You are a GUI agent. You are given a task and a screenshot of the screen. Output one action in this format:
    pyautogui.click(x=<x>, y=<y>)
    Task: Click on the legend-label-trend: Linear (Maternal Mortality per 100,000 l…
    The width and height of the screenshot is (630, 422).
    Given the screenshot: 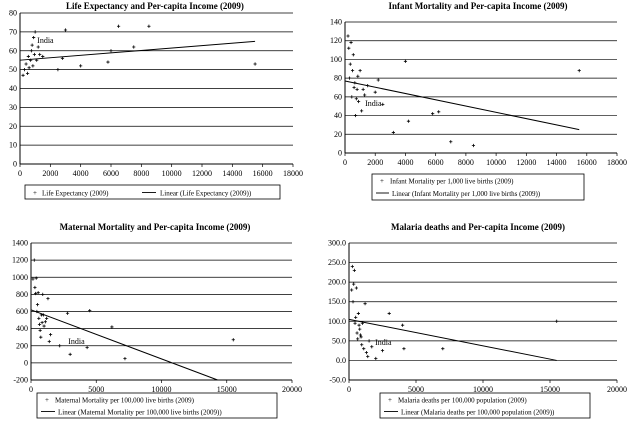 What is the action you would take?
    pyautogui.click(x=140, y=413)
    